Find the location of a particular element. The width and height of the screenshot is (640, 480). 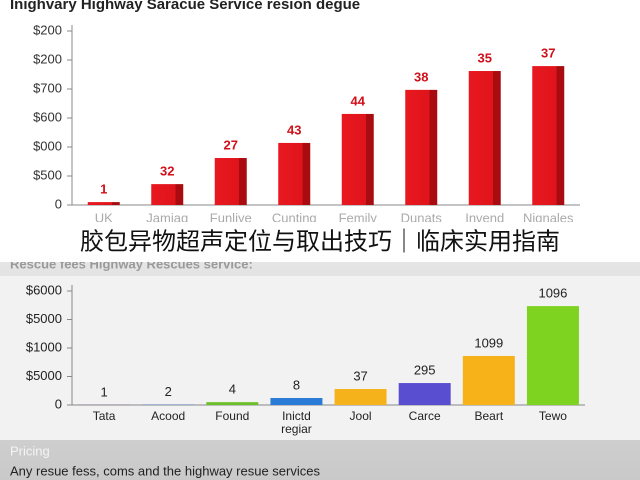

x-tick-label: Tewo is located at coordinates (552, 416).